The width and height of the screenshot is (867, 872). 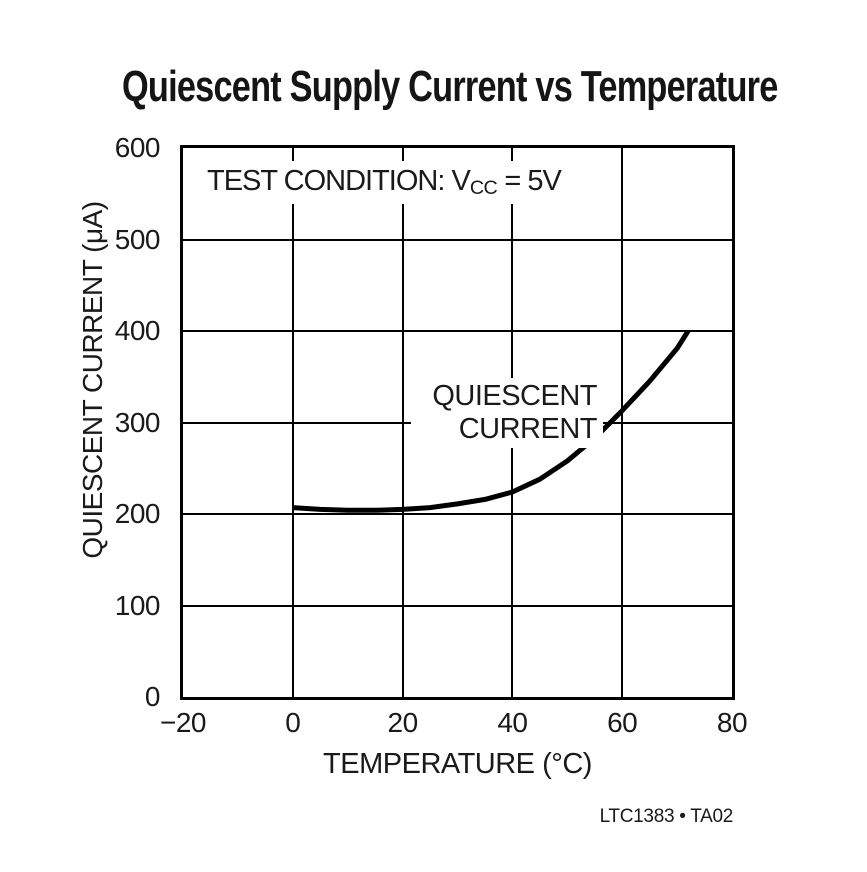 I want to click on curve-label: QUIESCENT CURRENT, so click(x=507, y=413).